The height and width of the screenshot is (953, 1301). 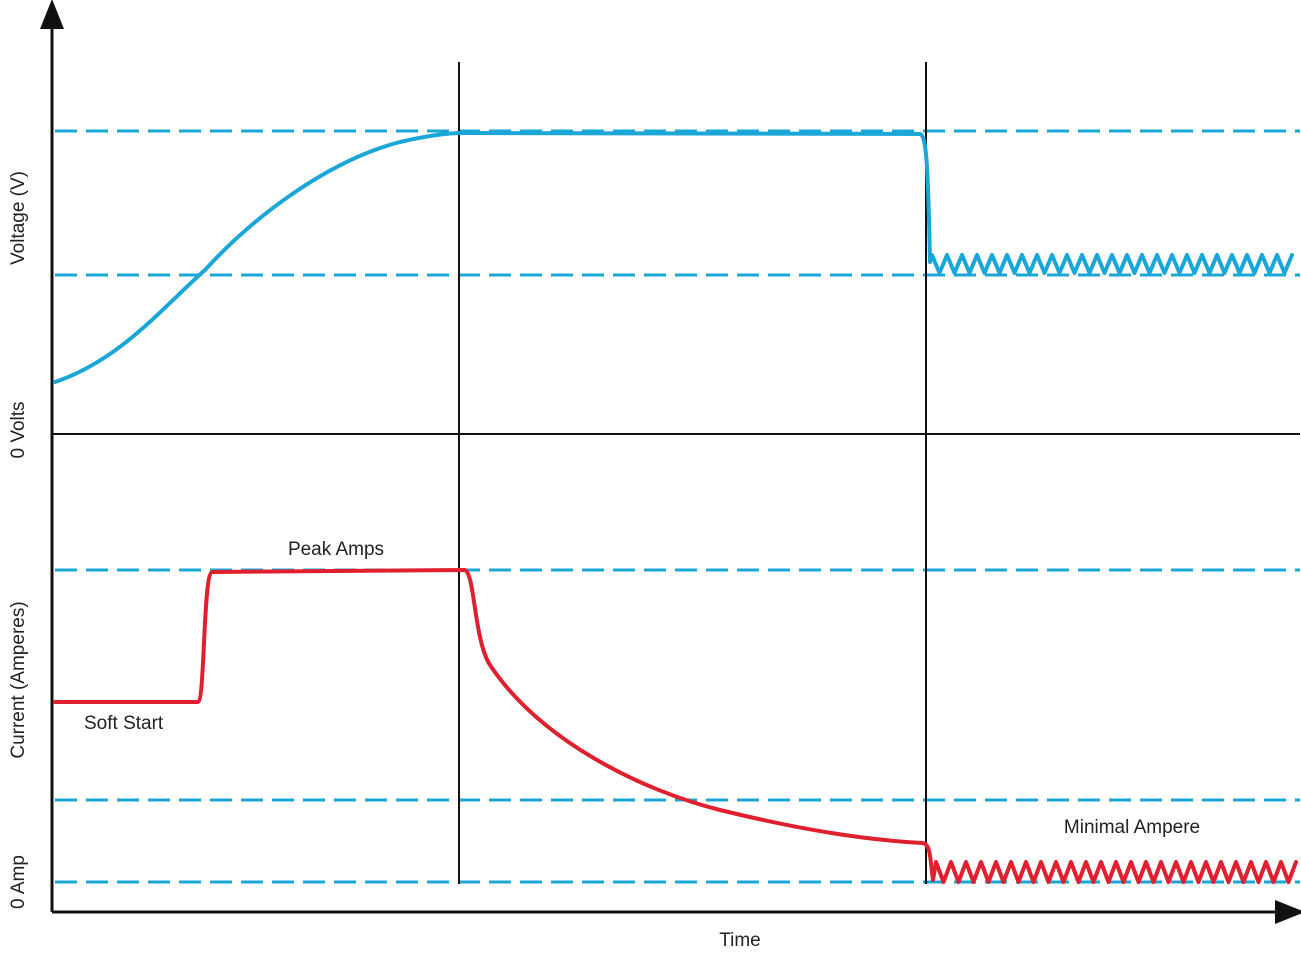 I want to click on minimal-ampere-annotation: Minimal Ampere, so click(x=1132, y=827).